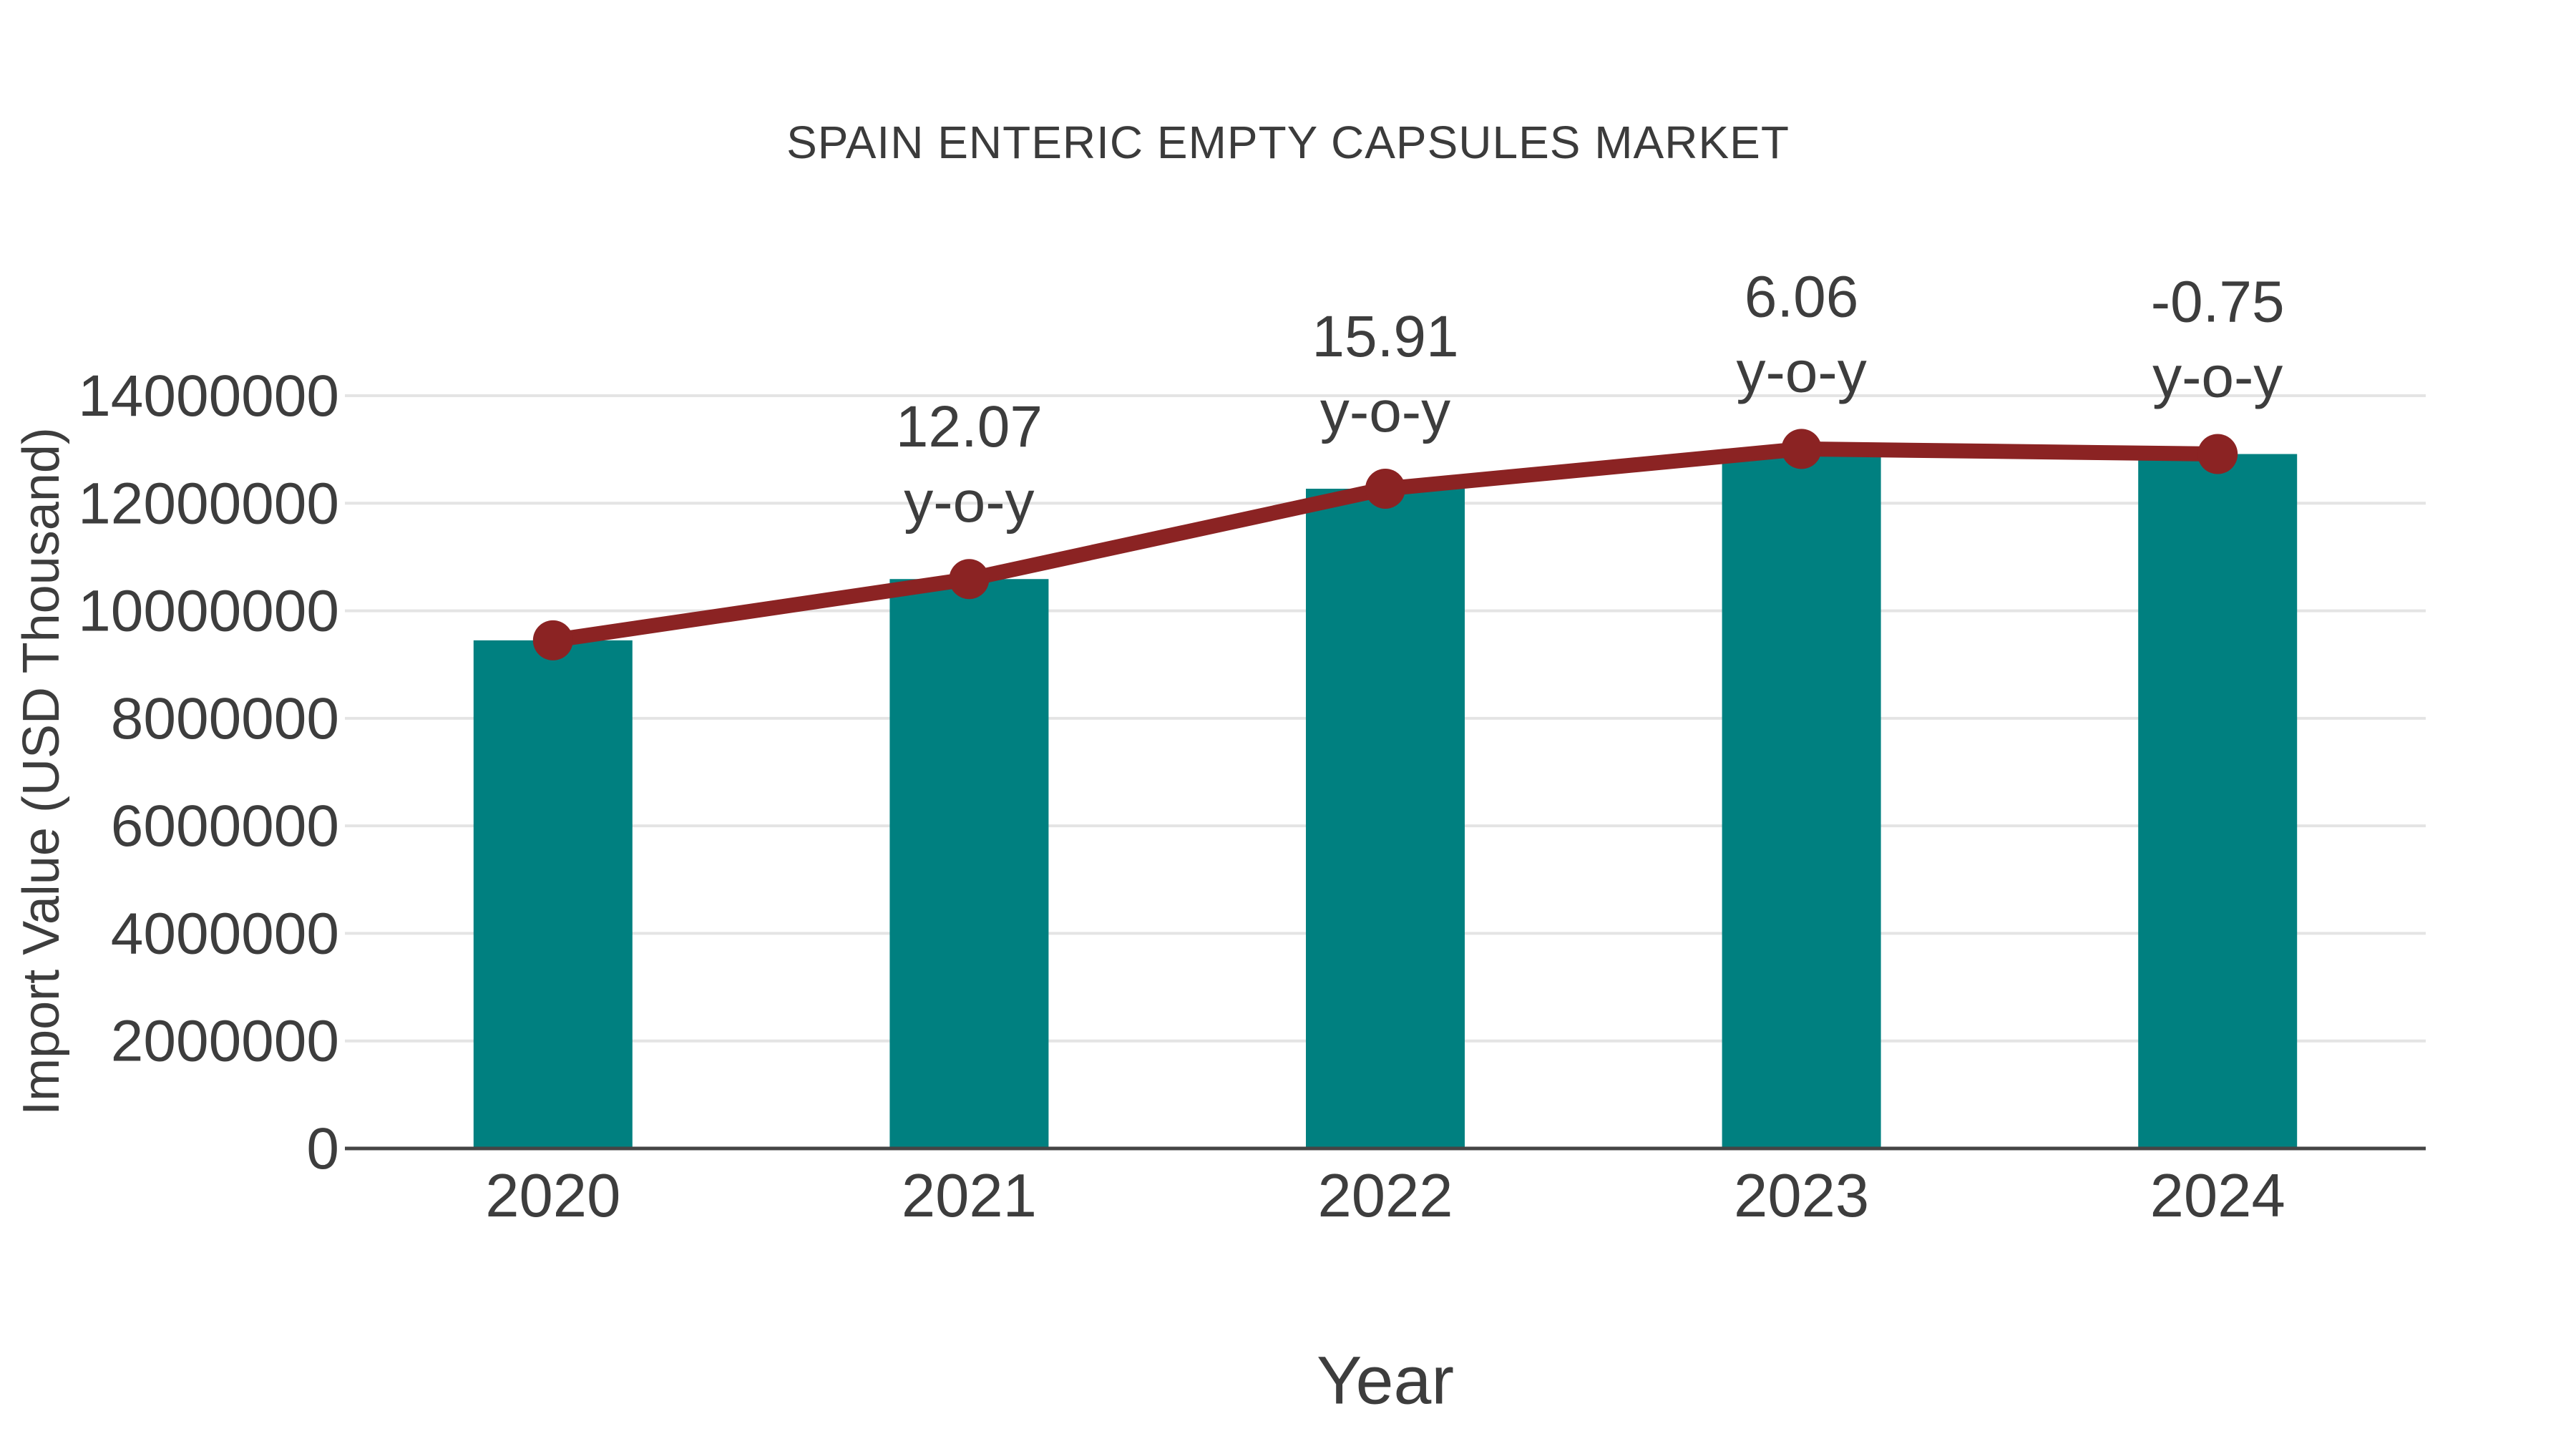 The image size is (2576, 1449). Describe the element at coordinates (225, 718) in the screenshot. I see `y-tick-label: 8000000` at that location.